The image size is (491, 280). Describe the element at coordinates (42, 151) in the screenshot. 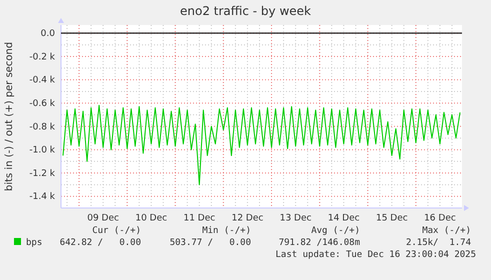

I see `y-tick-label: -1.0 k` at that location.